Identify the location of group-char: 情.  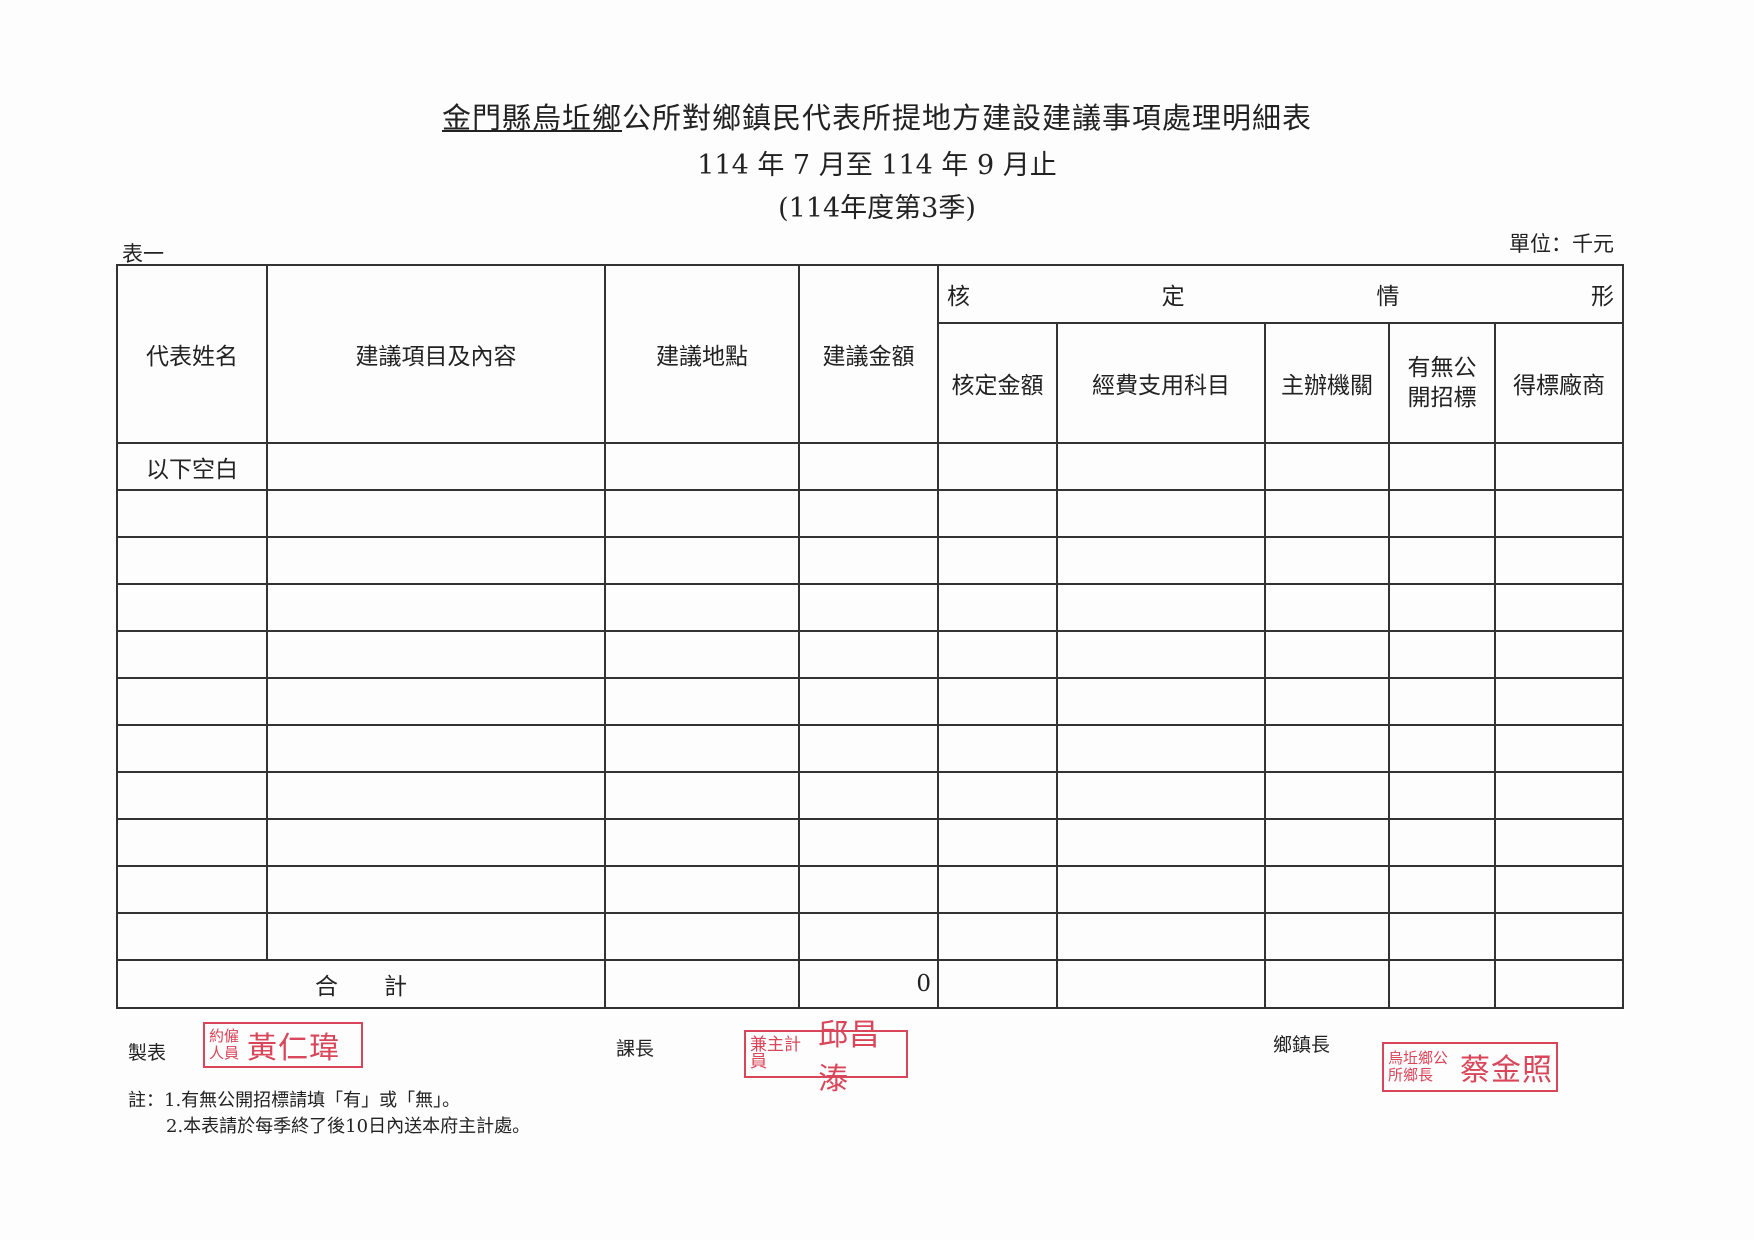
(1388, 297).